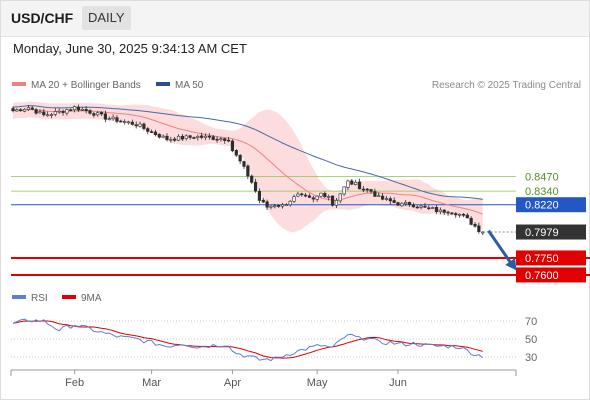  Describe the element at coordinates (151, 383) in the screenshot. I see `x-tick-mar: Mar` at that location.